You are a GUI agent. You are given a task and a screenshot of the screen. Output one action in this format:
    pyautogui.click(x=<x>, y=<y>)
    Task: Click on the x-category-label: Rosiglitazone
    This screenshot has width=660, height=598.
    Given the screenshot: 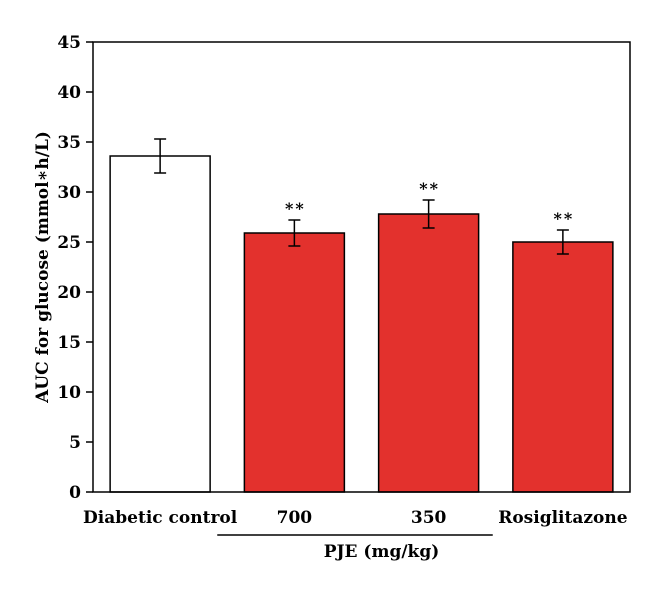 What is the action you would take?
    pyautogui.click(x=563, y=518)
    